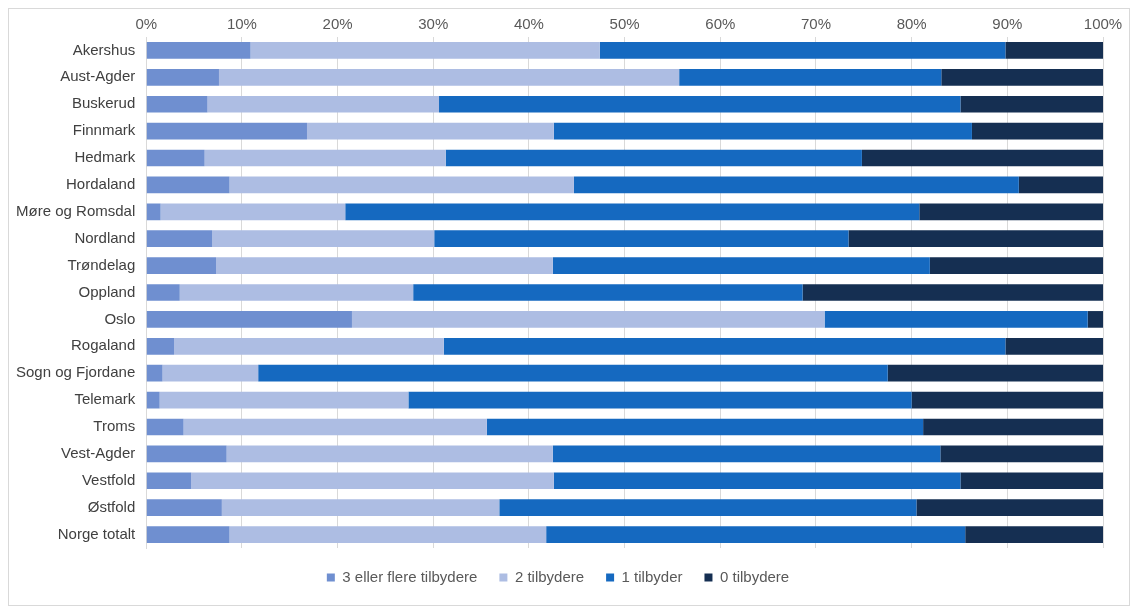 The width and height of the screenshot is (1136, 612). Describe the element at coordinates (146, 24) in the screenshot. I see `x-tick-label: 0%` at that location.